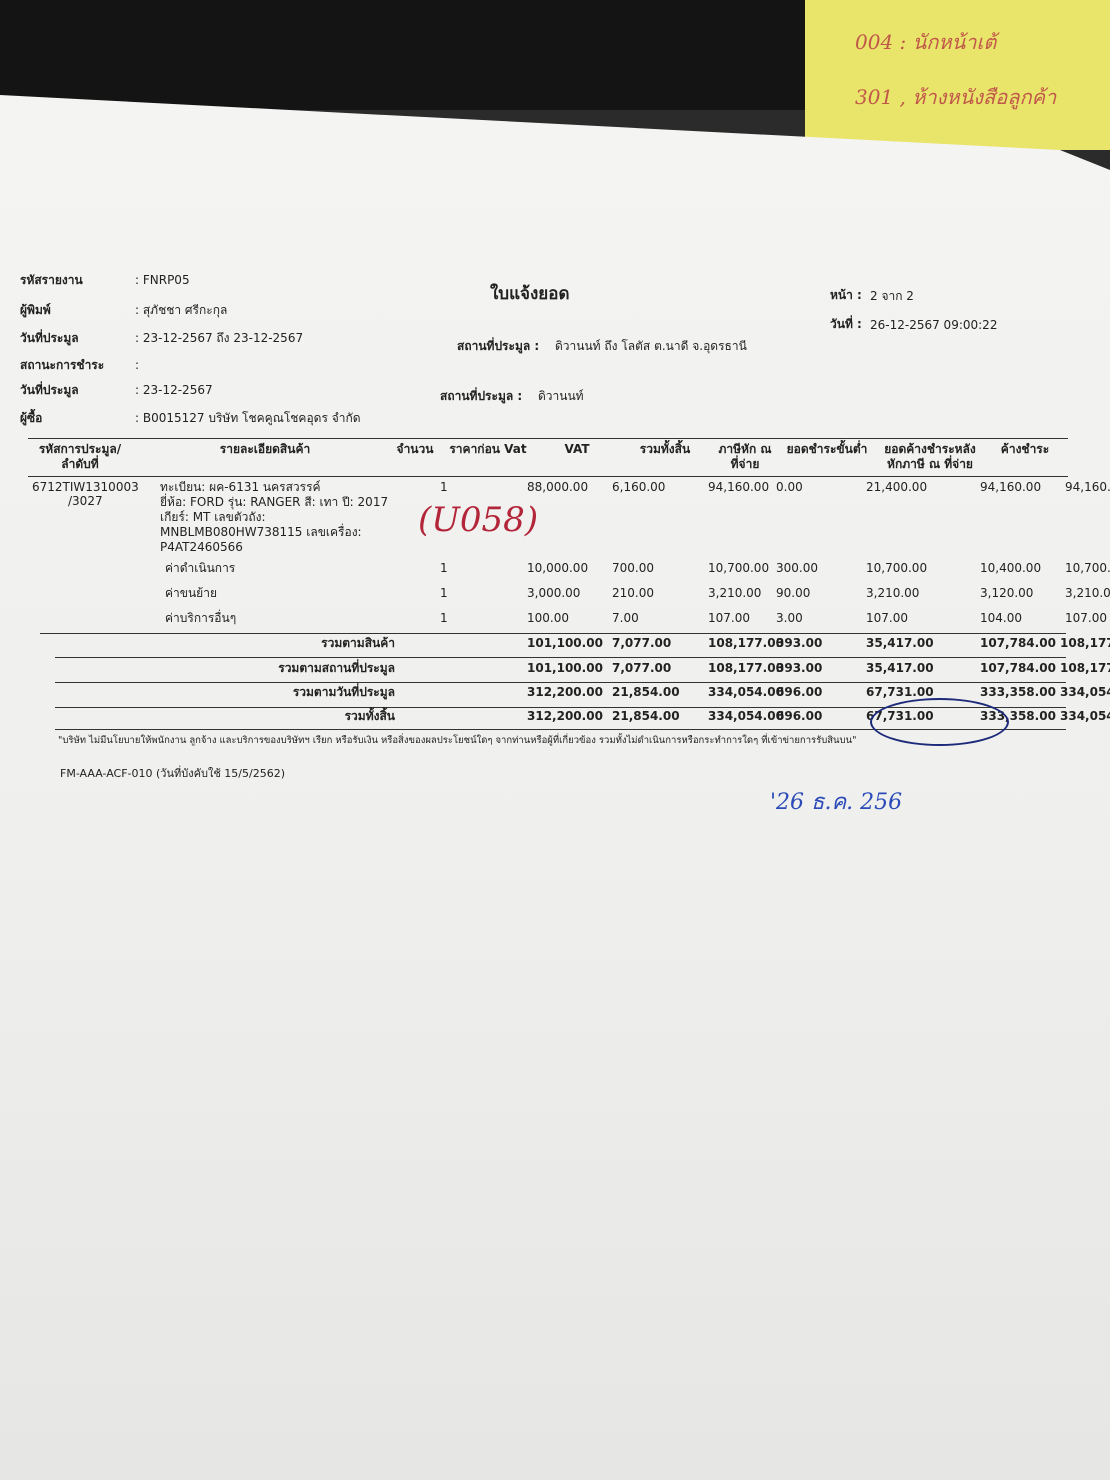 This screenshot has width=1110, height=1480. I want to click on field-label: สถานะการชำระ, so click(62, 365).